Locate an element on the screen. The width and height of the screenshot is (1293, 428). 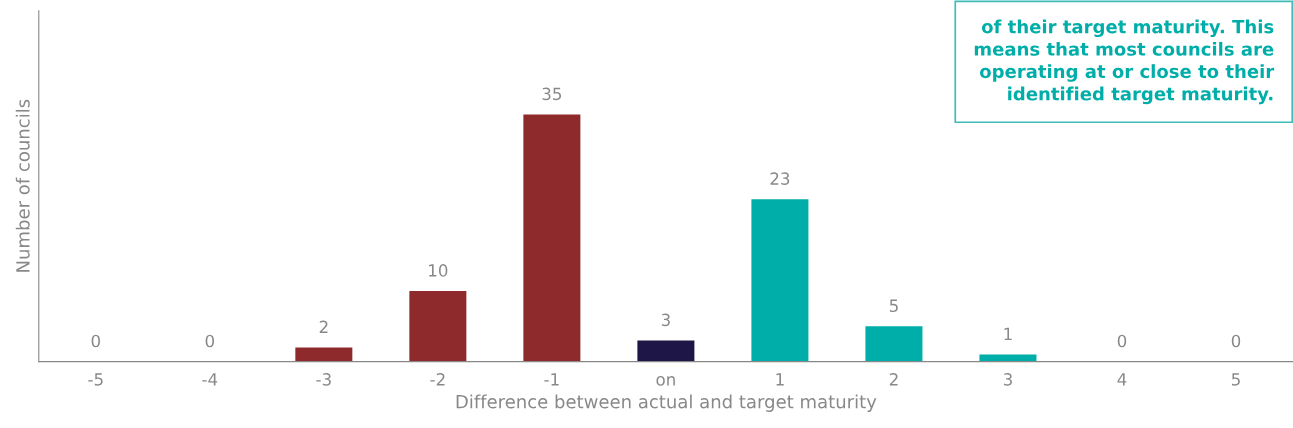
x-tick-label: 1 is located at coordinates (780, 379).